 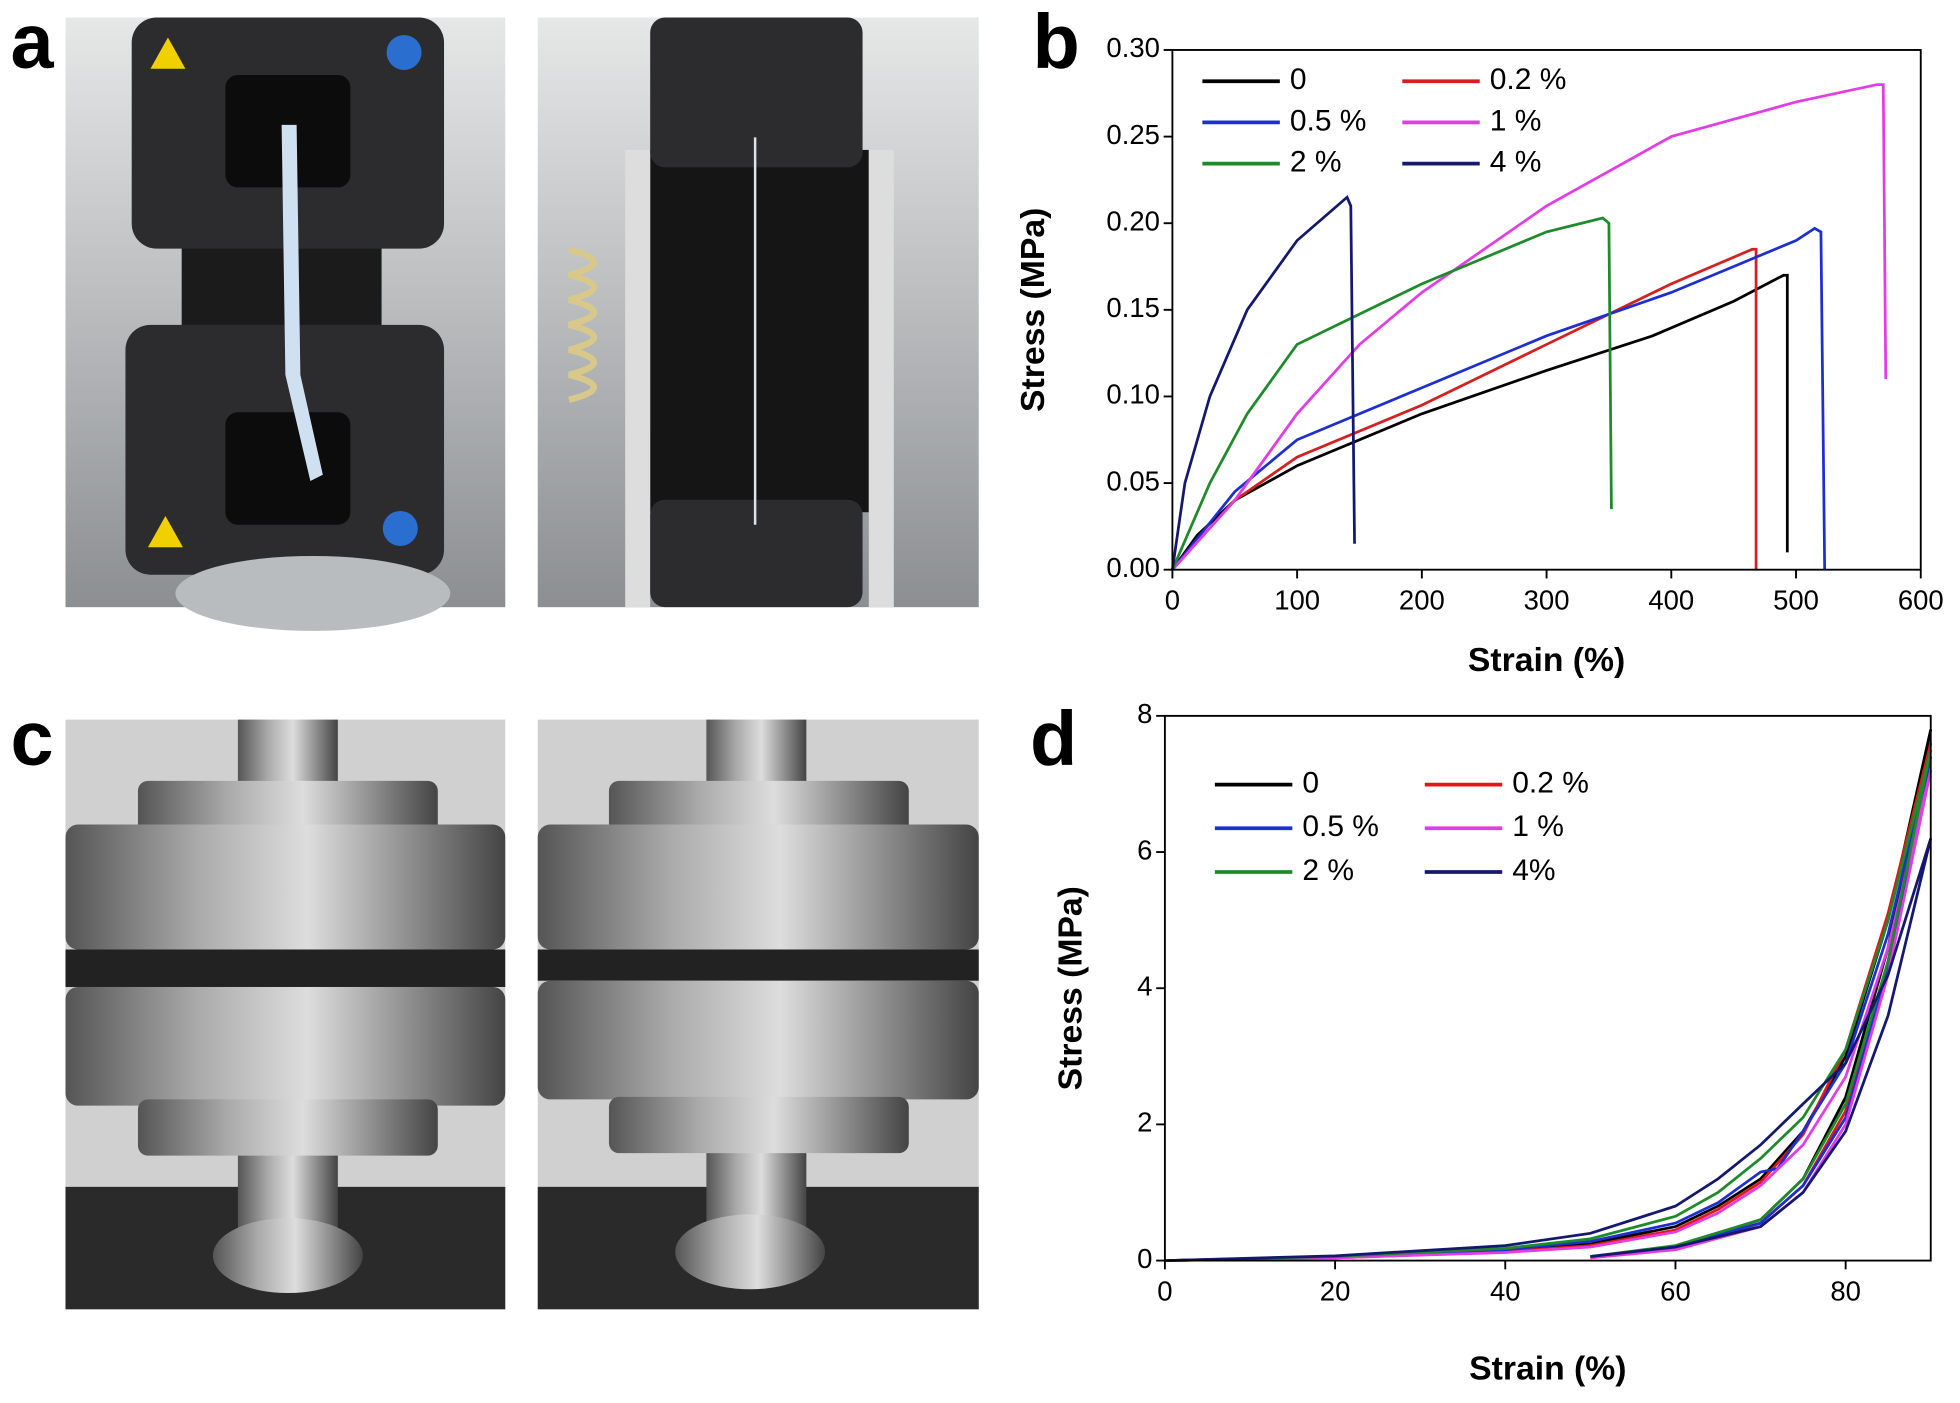 What do you see at coordinates (1132, 567) in the screenshot?
I see `y-tick-label: 0.00` at bounding box center [1132, 567].